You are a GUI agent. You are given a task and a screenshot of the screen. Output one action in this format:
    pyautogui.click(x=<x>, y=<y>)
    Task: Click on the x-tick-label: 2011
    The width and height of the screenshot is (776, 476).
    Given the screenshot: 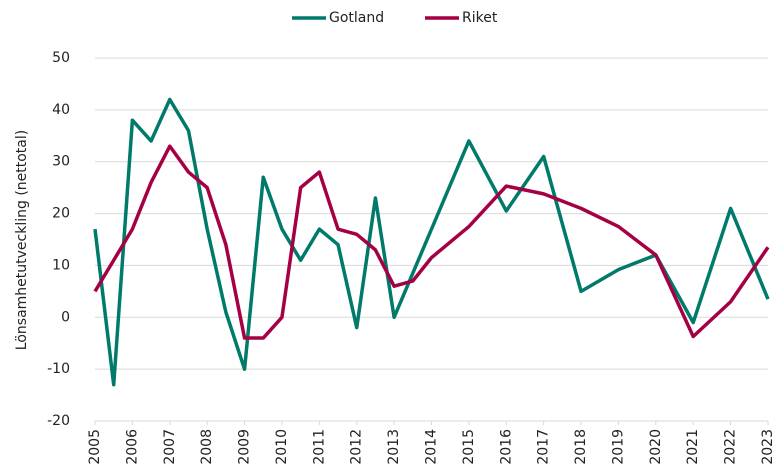 What is the action you would take?
    pyautogui.click(x=319, y=447)
    